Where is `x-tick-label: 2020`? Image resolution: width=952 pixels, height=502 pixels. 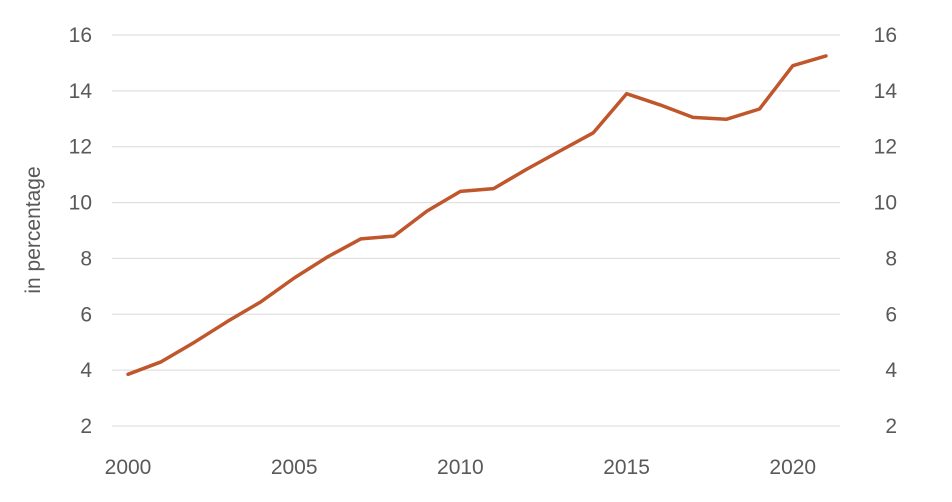
x-tick-label: 2020 is located at coordinates (792, 467).